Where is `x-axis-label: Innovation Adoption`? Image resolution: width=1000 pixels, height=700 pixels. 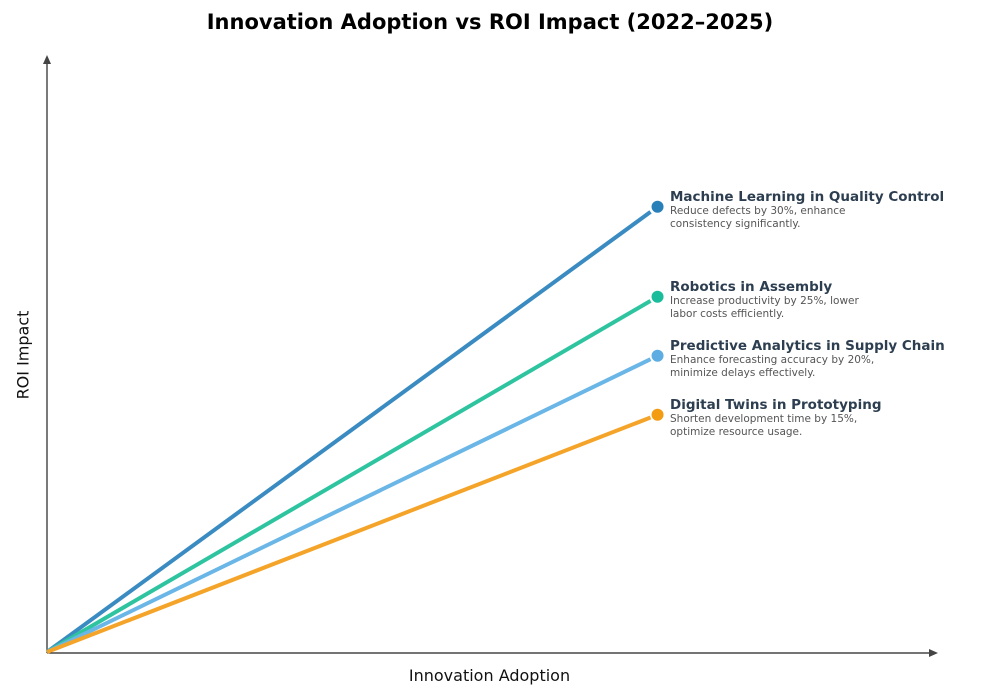 x-axis-label: Innovation Adoption is located at coordinates (489, 675).